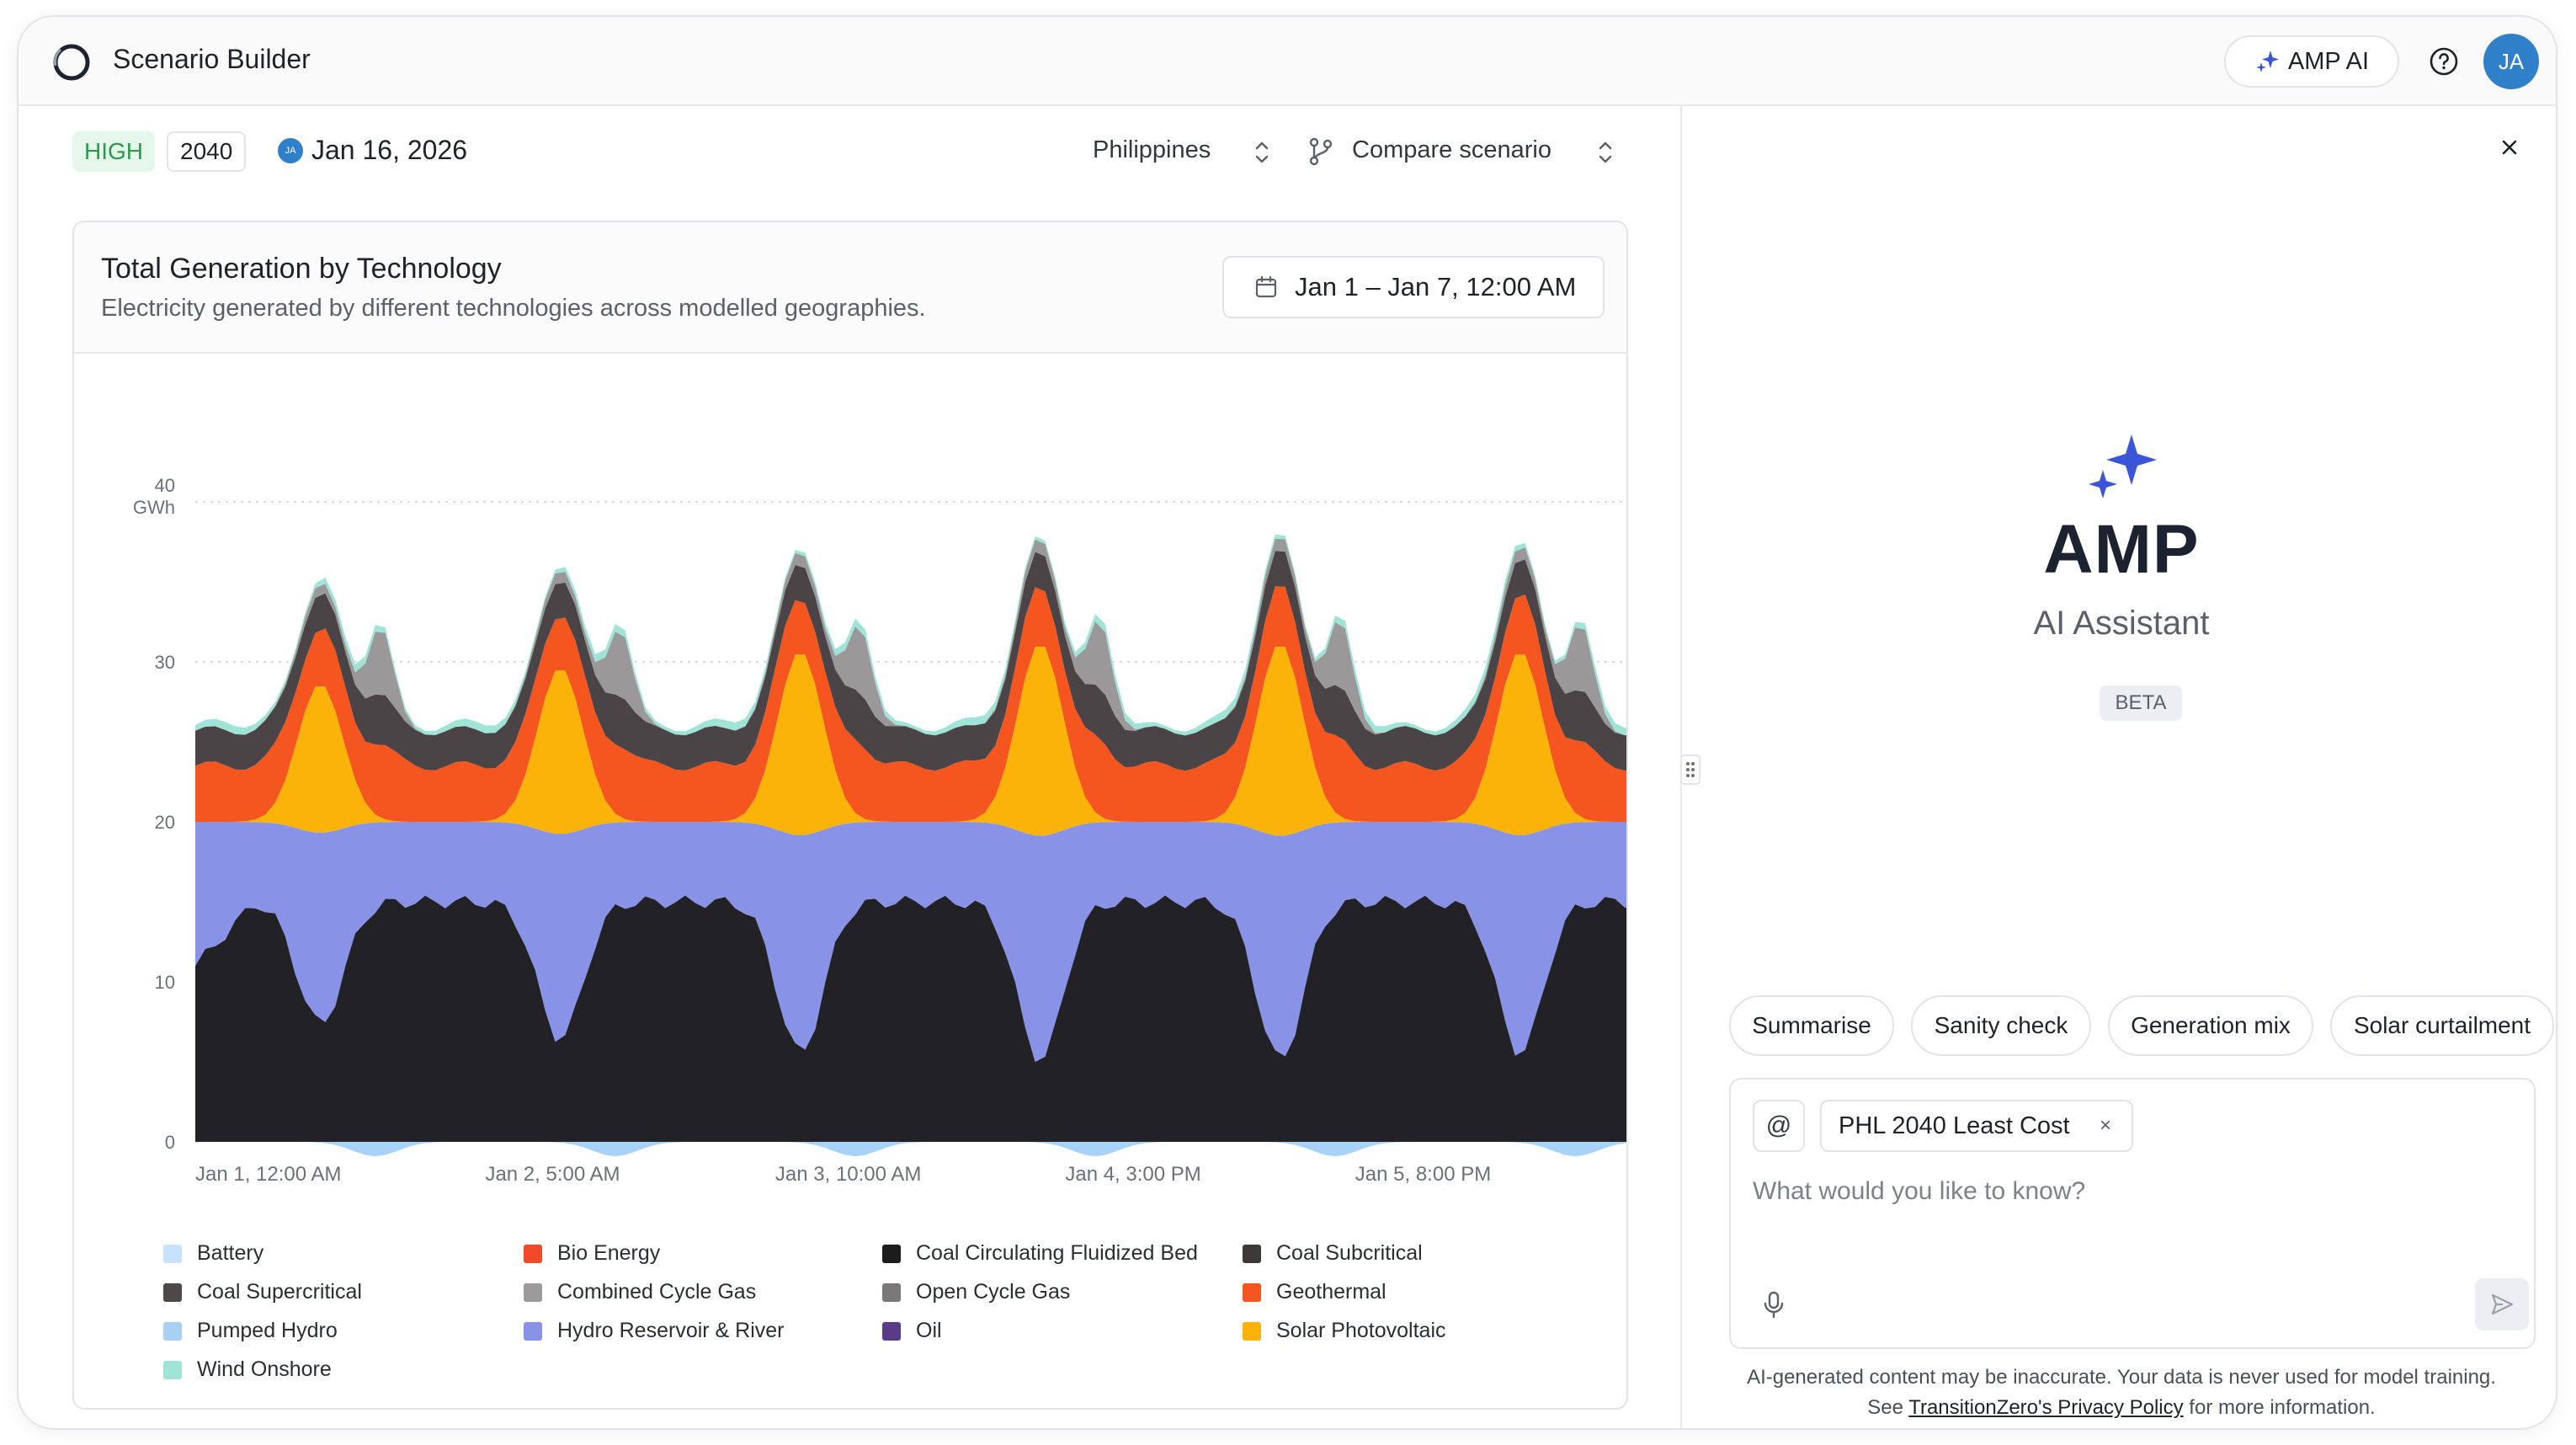 This screenshot has width=2576, height=1445. I want to click on scenario-date: Jan 16, 2026, so click(389, 150).